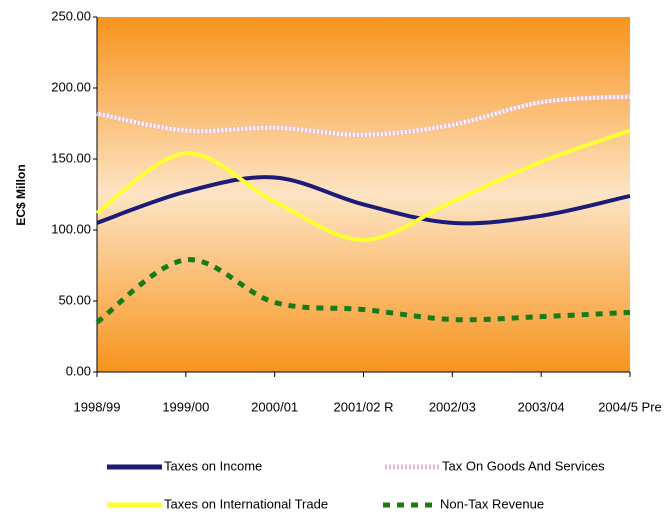 The image size is (671, 520). Describe the element at coordinates (71, 86) in the screenshot. I see `y-tick-label: 200.00` at that location.